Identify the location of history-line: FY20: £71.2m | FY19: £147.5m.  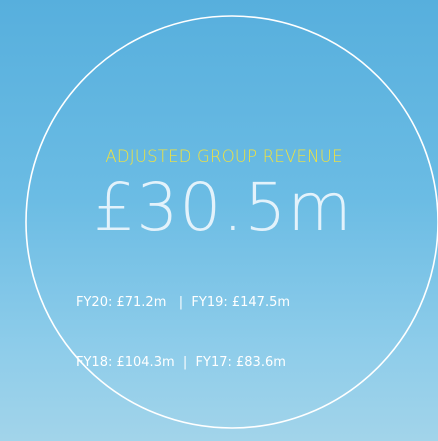
(183, 302).